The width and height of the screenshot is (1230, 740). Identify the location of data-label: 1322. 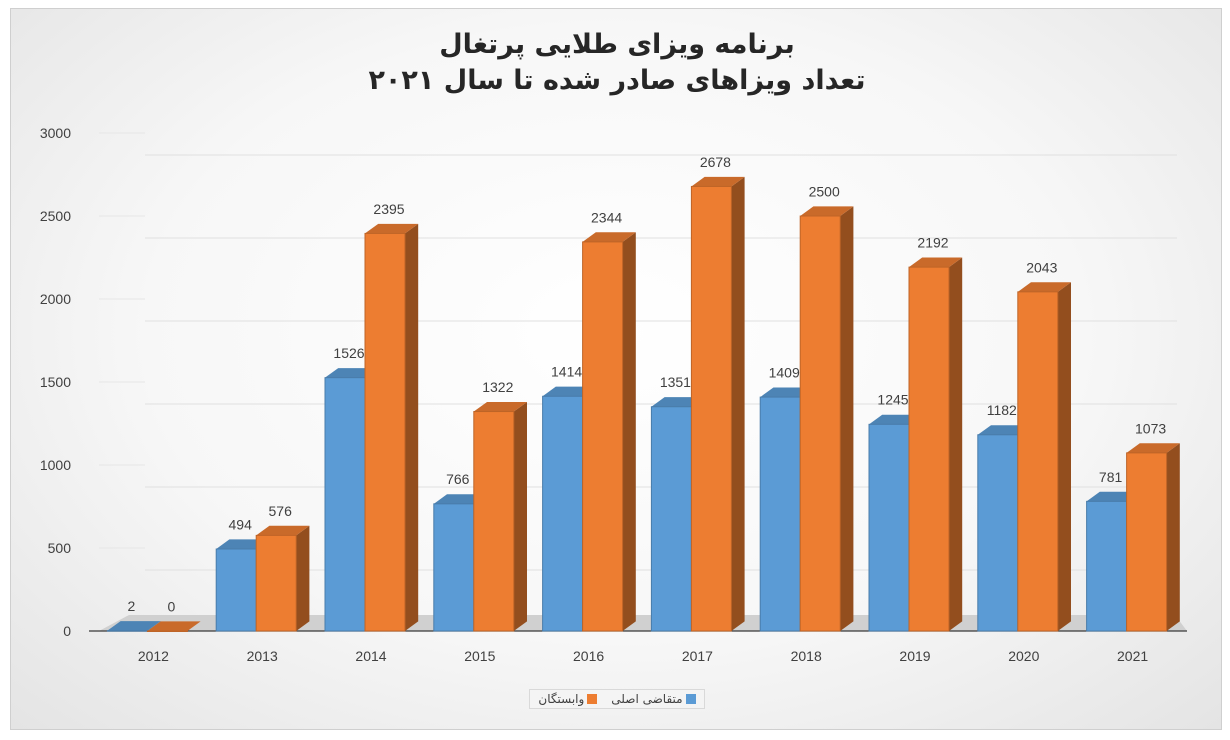
(497, 387).